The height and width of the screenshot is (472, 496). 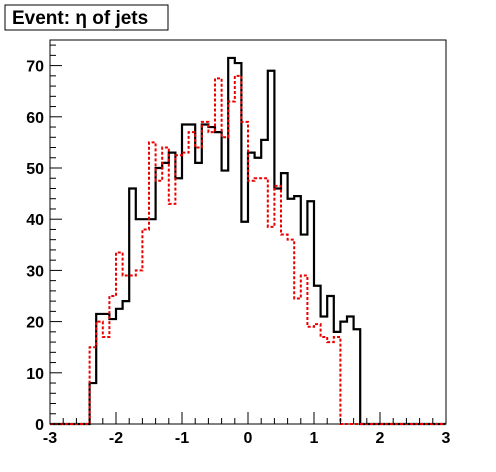 I want to click on y-tick-label: 60, so click(x=35, y=118).